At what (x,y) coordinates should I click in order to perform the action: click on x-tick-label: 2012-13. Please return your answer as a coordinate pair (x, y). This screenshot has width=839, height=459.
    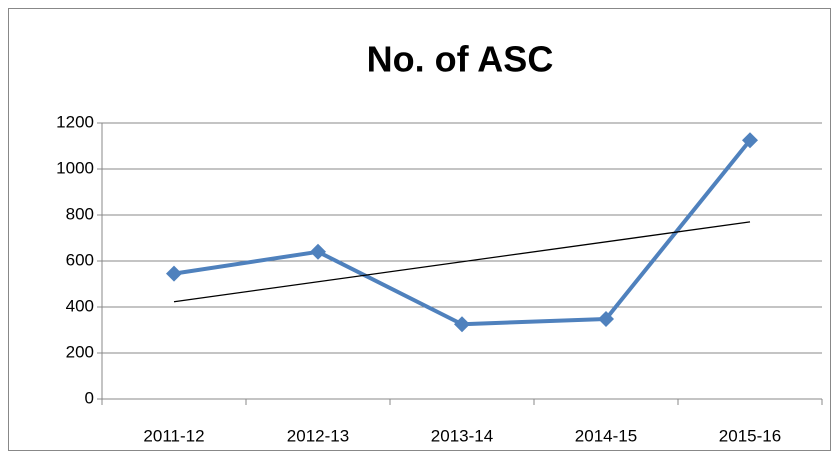
    Looking at the image, I should click on (318, 435).